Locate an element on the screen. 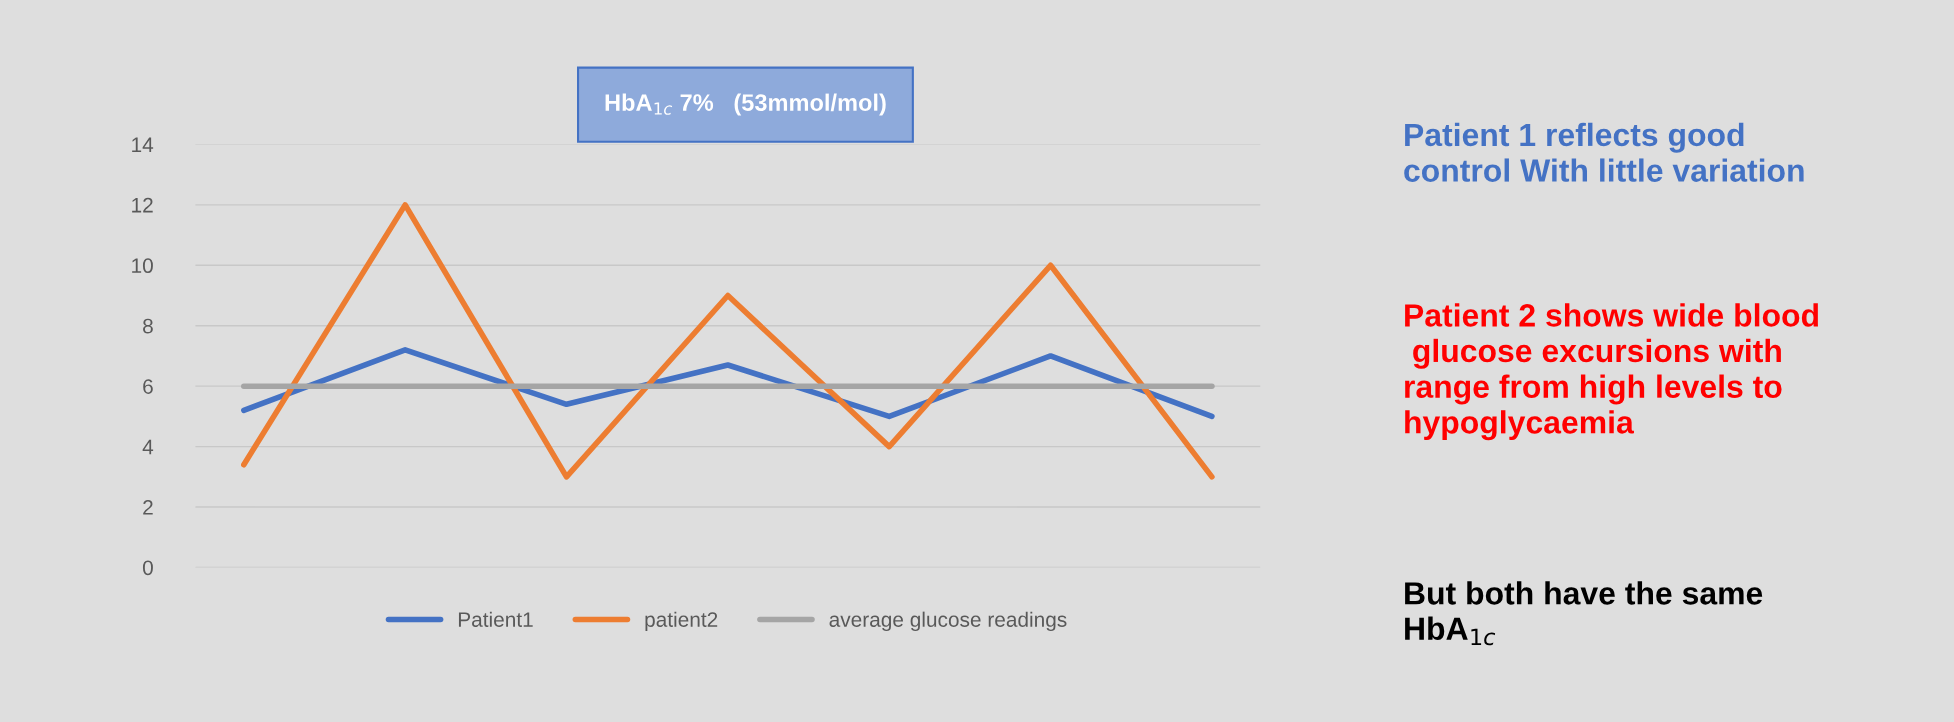  y-tick-label: 2 is located at coordinates (148, 507).